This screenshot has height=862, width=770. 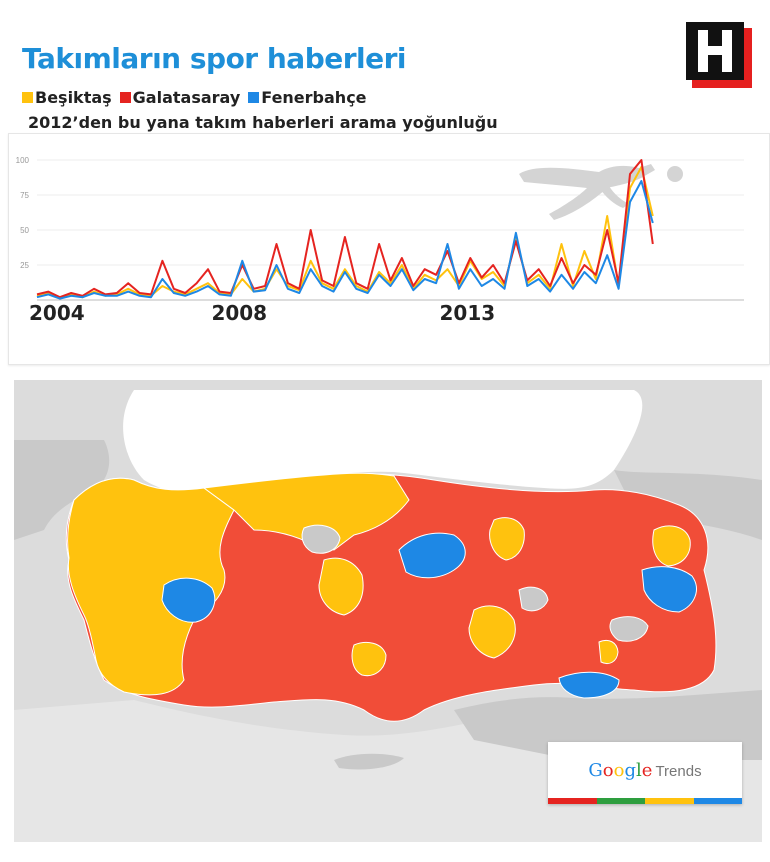 What do you see at coordinates (254, 97) in the screenshot?
I see `legend-swatch-fenerbahce` at bounding box center [254, 97].